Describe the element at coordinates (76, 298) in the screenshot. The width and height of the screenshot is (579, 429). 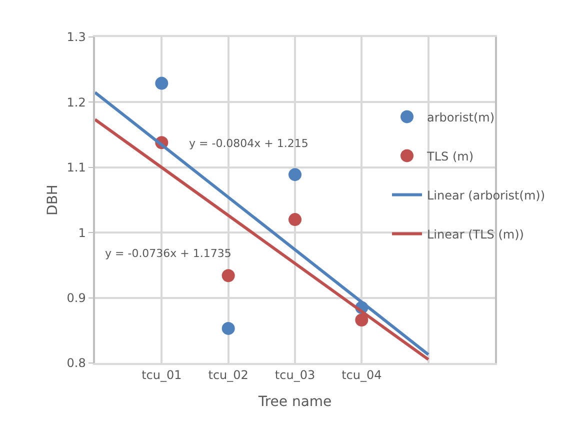
I see `y-tick-label: 0.9` at that location.